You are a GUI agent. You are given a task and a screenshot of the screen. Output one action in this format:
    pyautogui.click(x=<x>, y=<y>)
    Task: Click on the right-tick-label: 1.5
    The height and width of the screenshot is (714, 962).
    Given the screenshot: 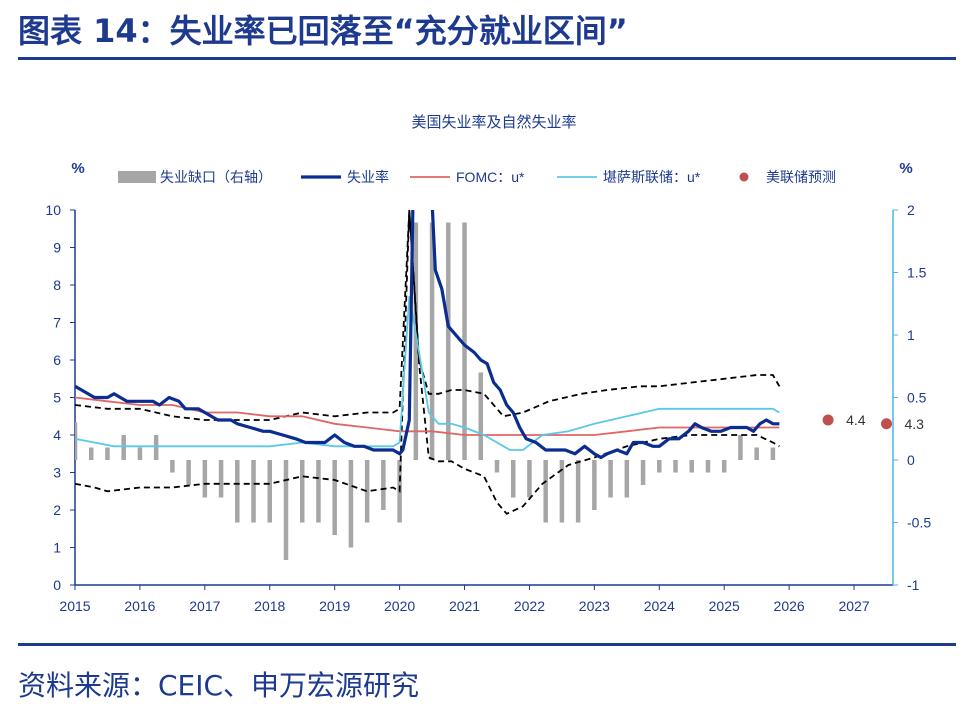 What is the action you would take?
    pyautogui.click(x=917, y=273)
    